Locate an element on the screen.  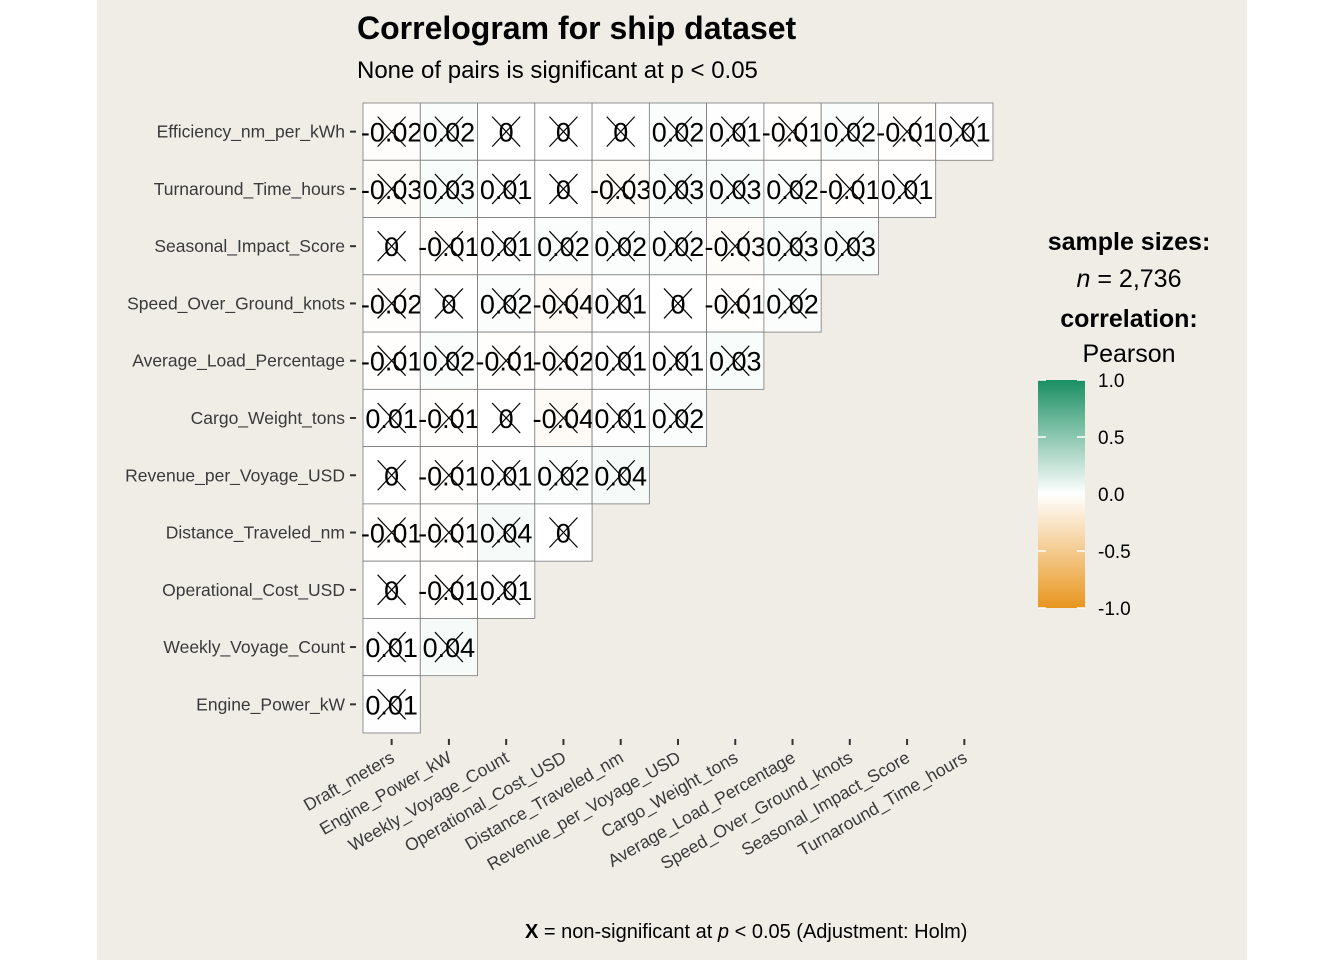
cell-value-label: -0.03 is located at coordinates (621, 190).